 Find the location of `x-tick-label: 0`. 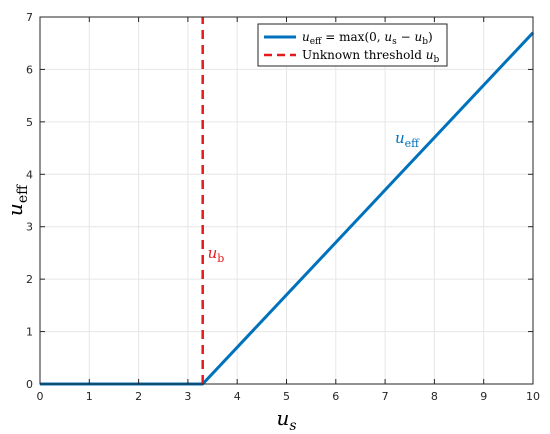

x-tick-label: 0 is located at coordinates (40, 396).